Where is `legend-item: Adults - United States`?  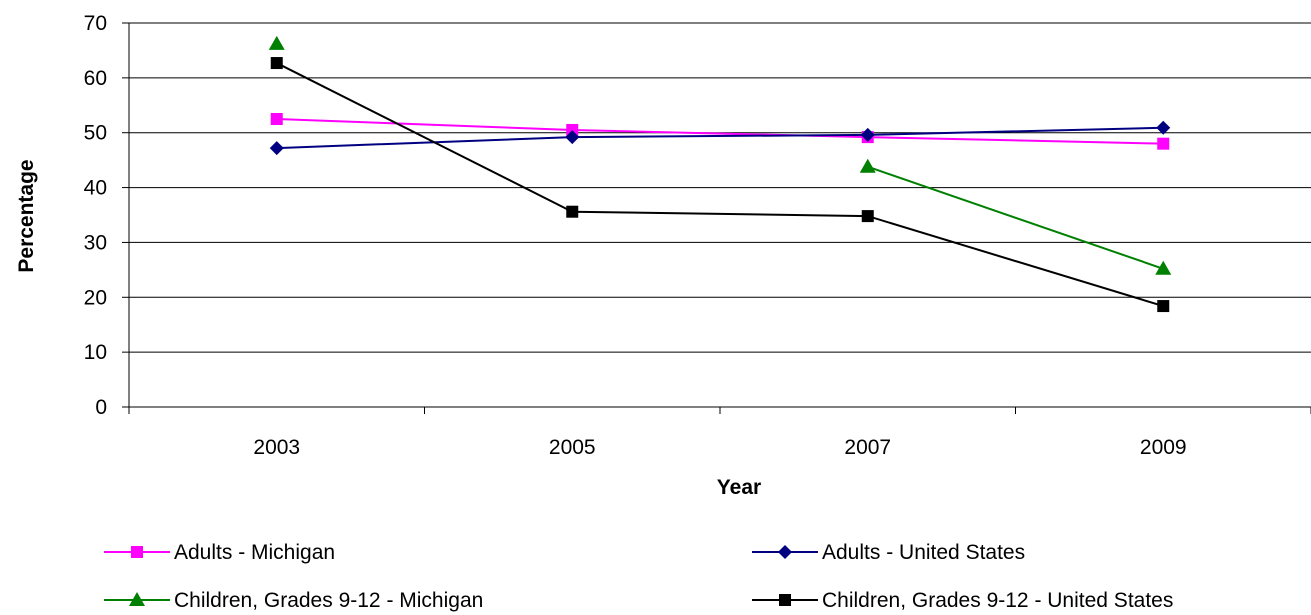 legend-item: Adults - United States is located at coordinates (888, 552).